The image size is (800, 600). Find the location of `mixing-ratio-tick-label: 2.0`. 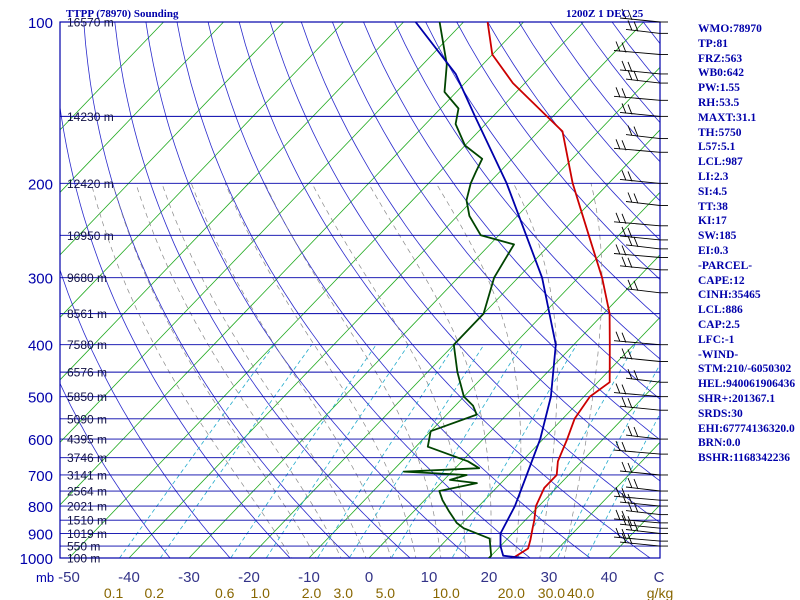

mixing-ratio-tick-label: 2.0 is located at coordinates (312, 592).